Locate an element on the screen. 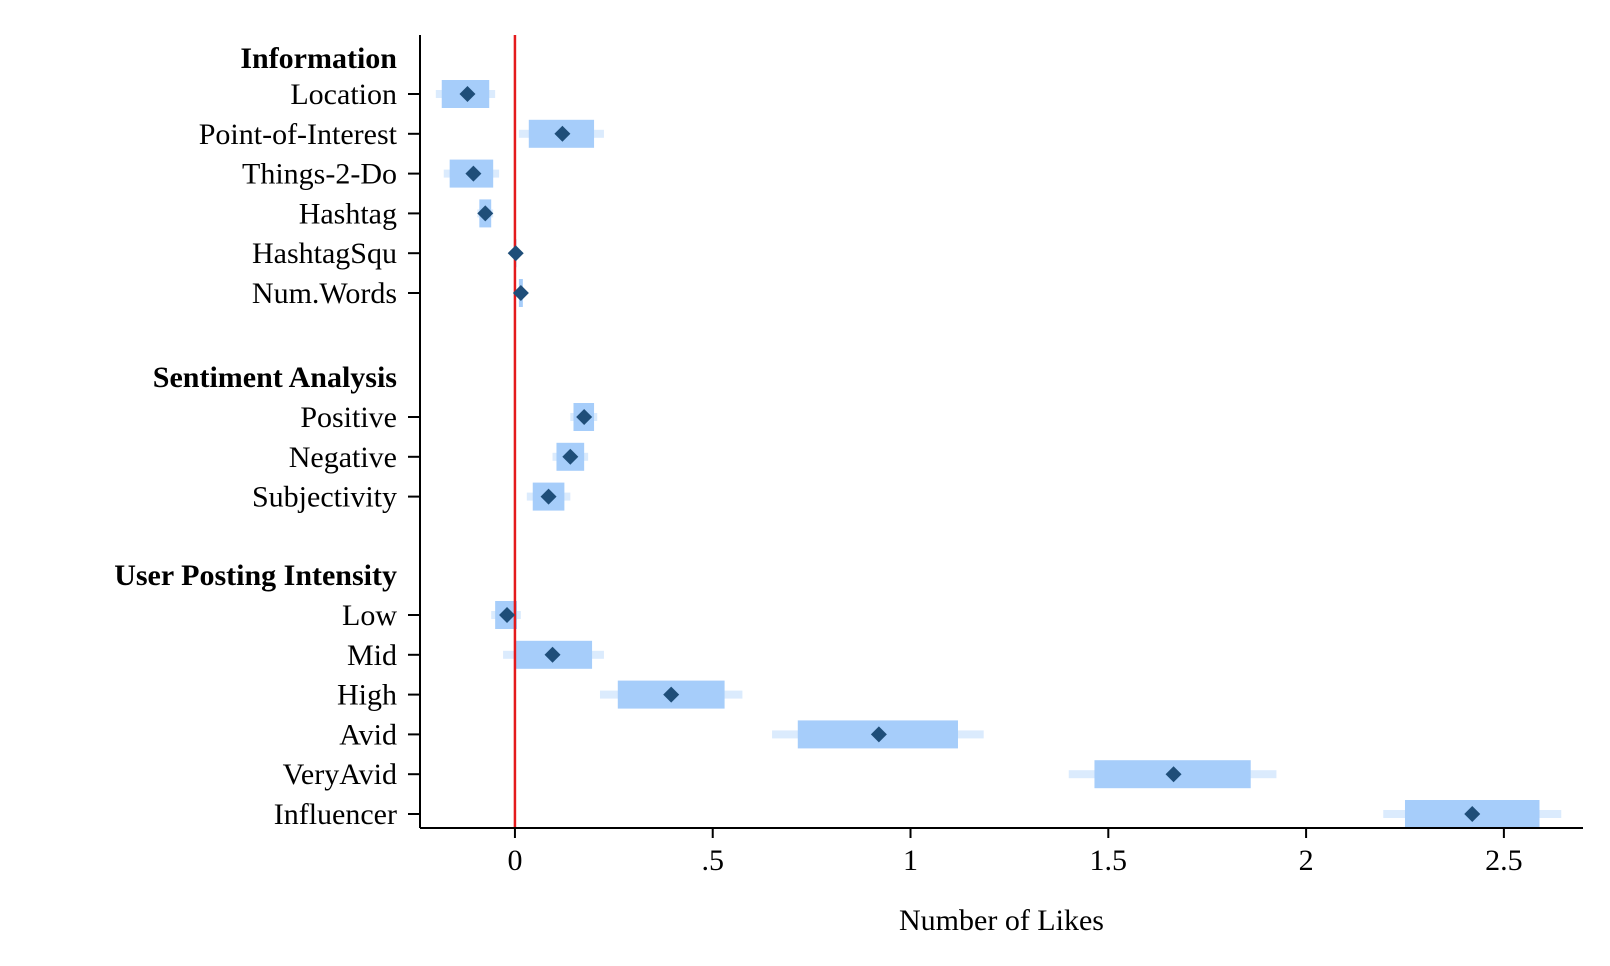 Image resolution: width=1610 pixels, height=966 pixels. x-tick-label: 1 is located at coordinates (910, 860).